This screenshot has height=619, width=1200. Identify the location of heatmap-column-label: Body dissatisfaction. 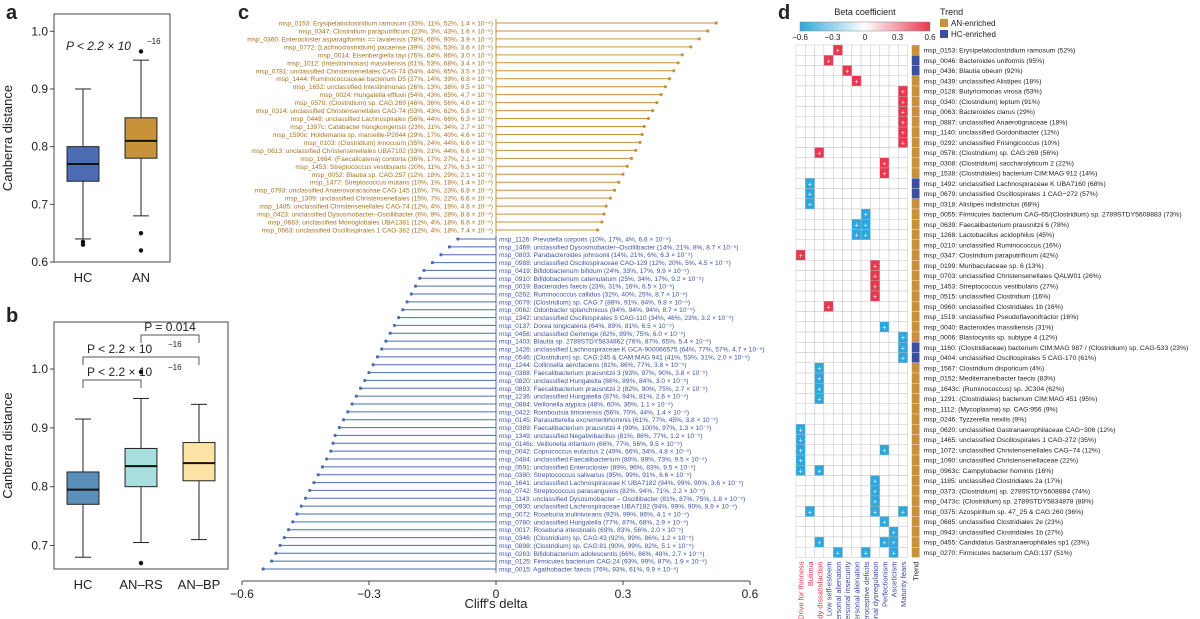
(819, 590).